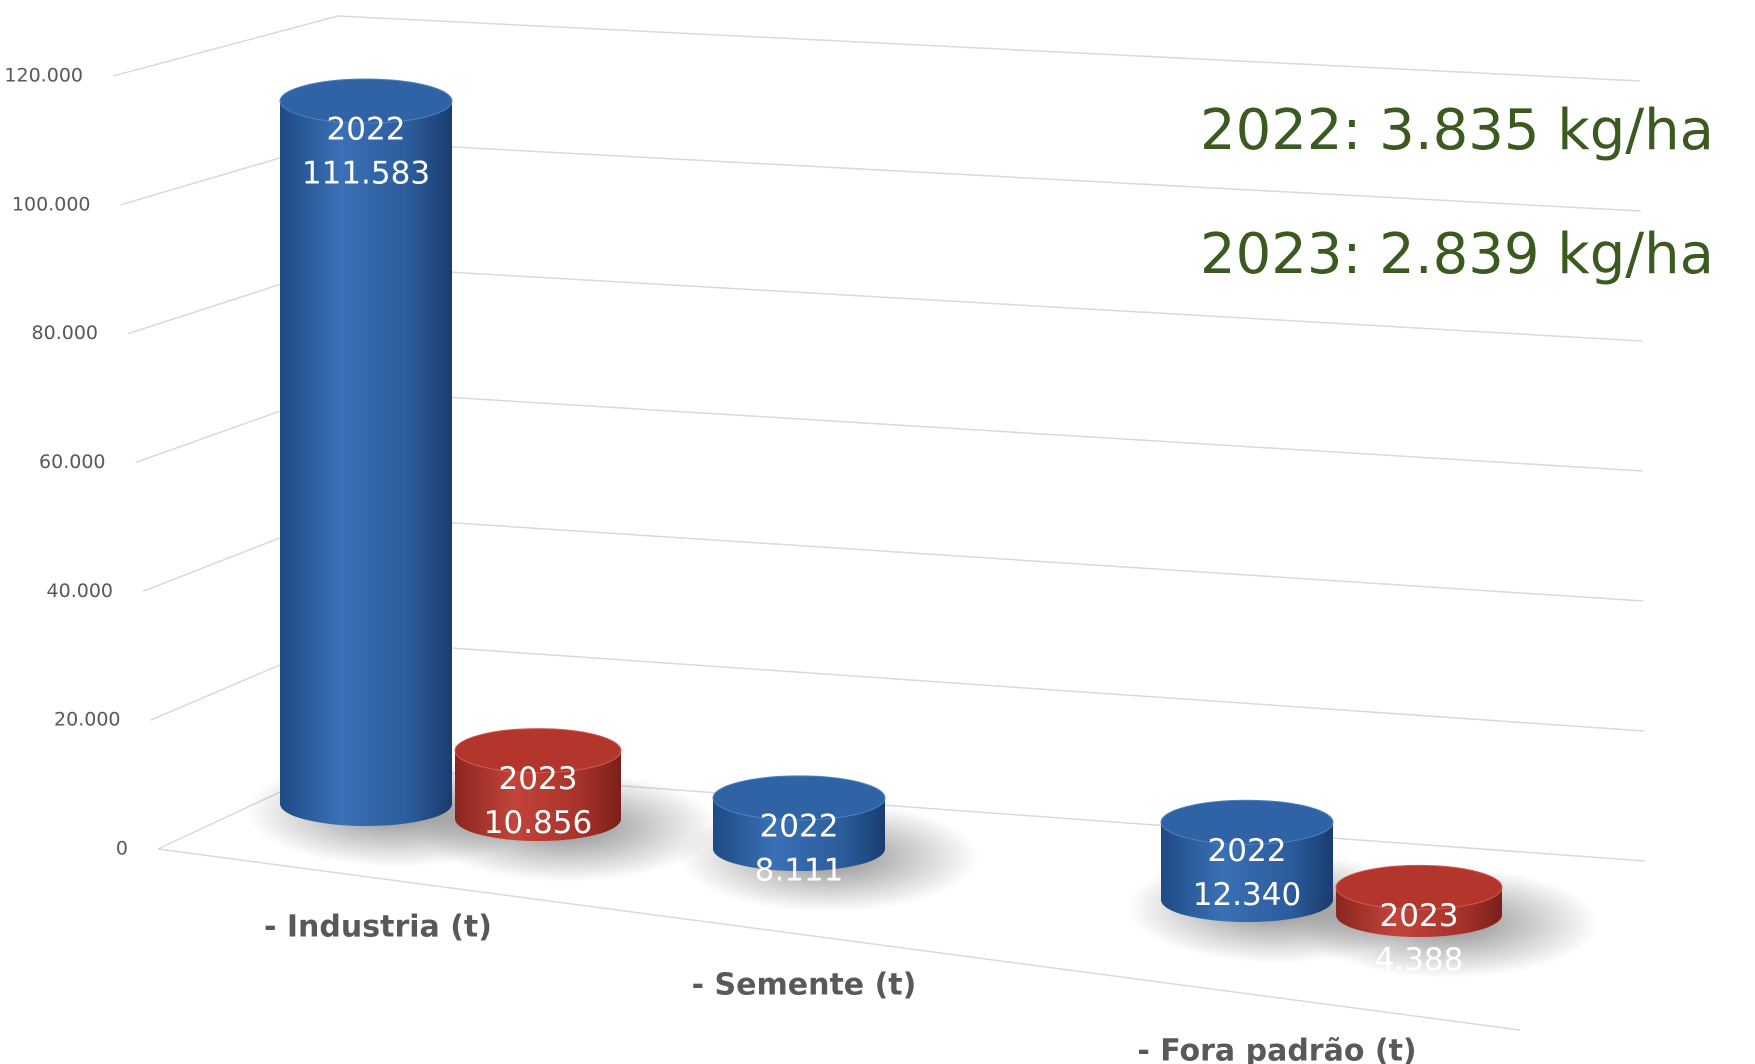  I want to click on y-tick-label: 80.000, so click(65, 333).